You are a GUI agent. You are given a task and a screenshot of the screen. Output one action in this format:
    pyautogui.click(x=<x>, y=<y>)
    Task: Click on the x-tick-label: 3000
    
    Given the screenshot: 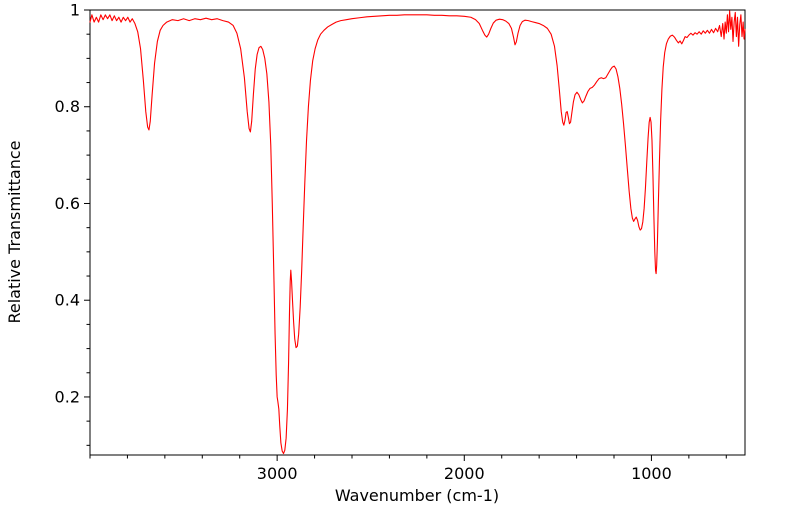 What is the action you would take?
    pyautogui.click(x=277, y=473)
    